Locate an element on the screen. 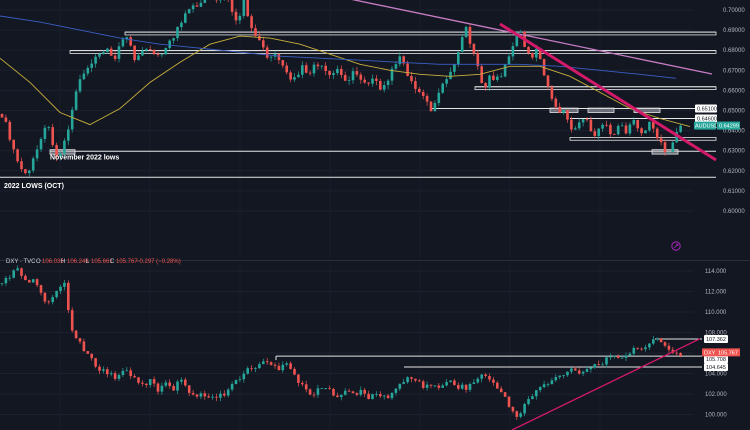 The width and height of the screenshot is (750, 430). dxy-high-label: H is located at coordinates (63, 262).